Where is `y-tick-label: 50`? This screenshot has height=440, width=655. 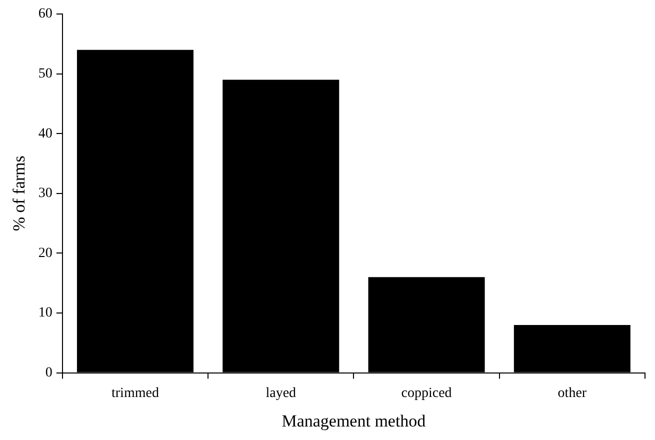 y-tick-label: 50 is located at coordinates (45, 74).